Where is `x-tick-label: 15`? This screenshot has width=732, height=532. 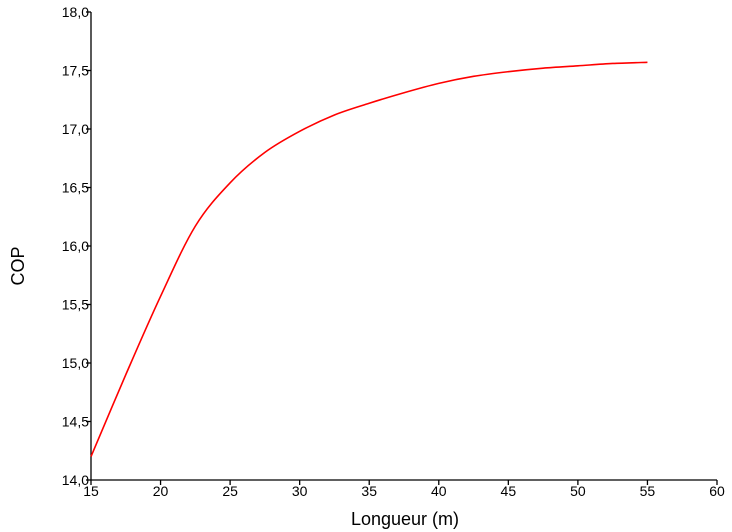 x-tick-label: 15 is located at coordinates (91, 491).